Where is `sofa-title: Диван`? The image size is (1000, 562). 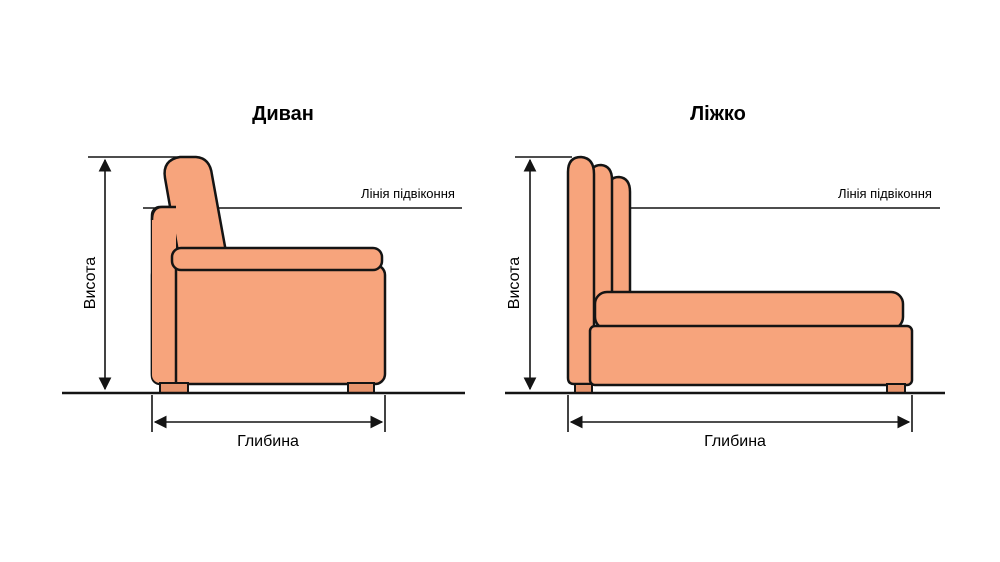 sofa-title: Диван is located at coordinates (283, 114).